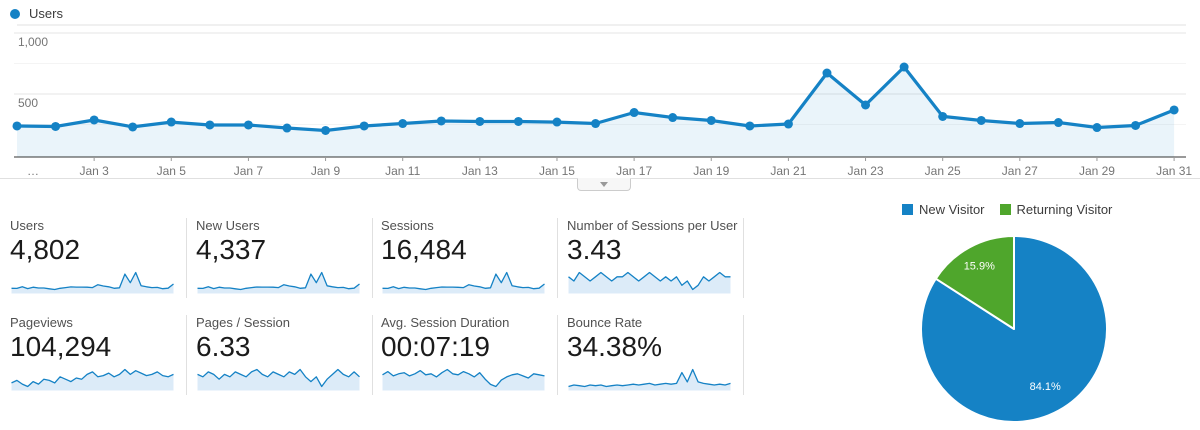  I want to click on metric-label: Avg. Session Duration, so click(445, 322).